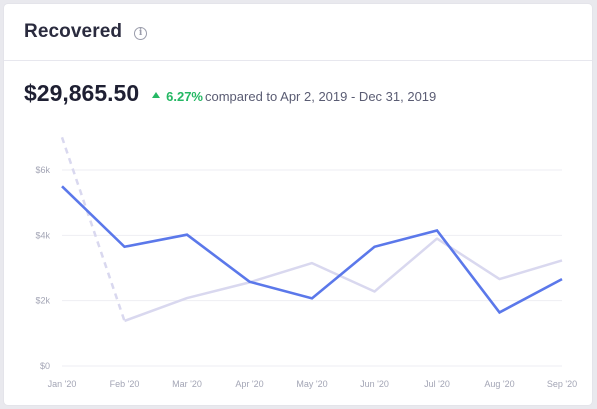  Describe the element at coordinates (187, 384) in the screenshot. I see `x-tick-label: Mar '20` at that location.